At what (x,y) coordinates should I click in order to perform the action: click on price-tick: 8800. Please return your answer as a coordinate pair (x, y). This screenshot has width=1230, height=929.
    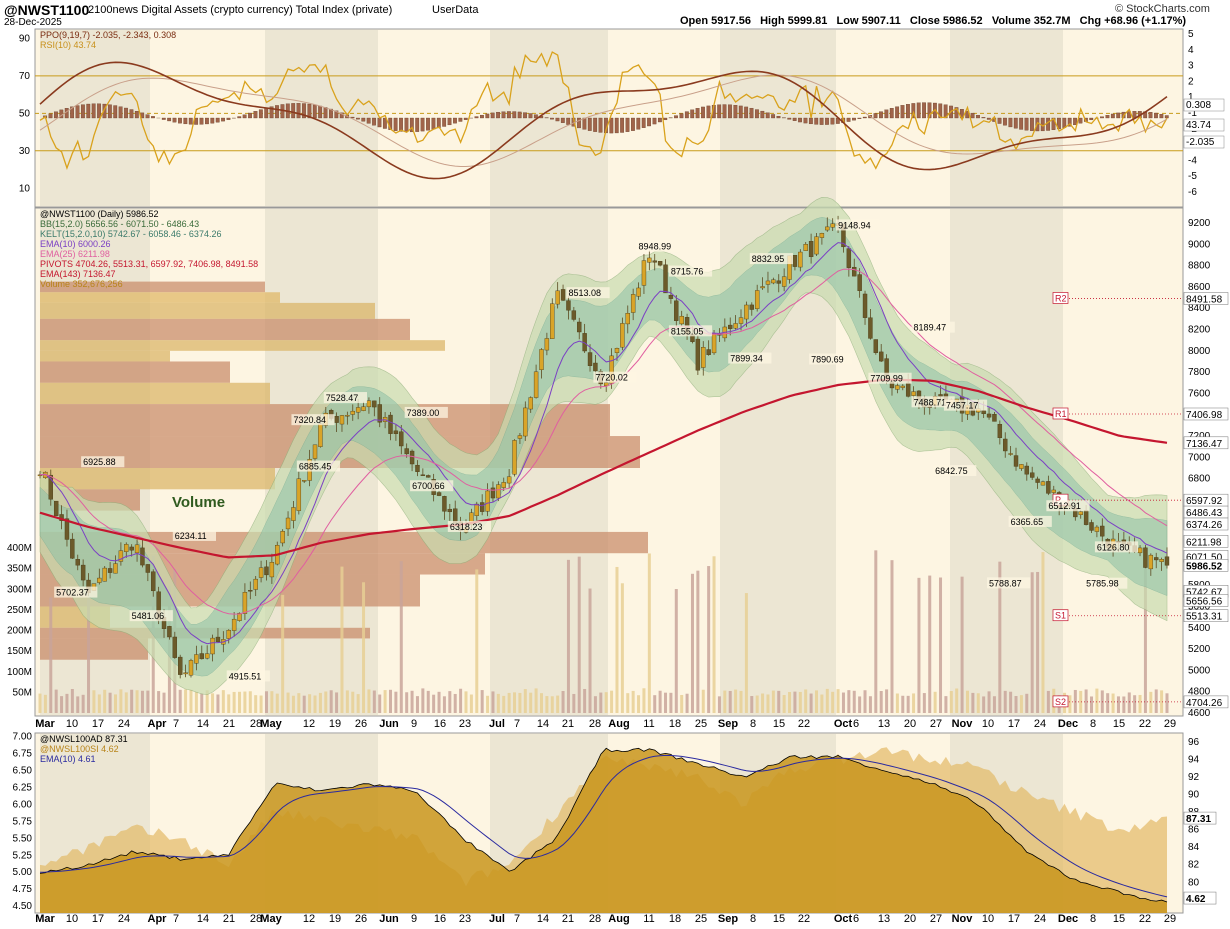
    Looking at the image, I should click on (1199, 266).